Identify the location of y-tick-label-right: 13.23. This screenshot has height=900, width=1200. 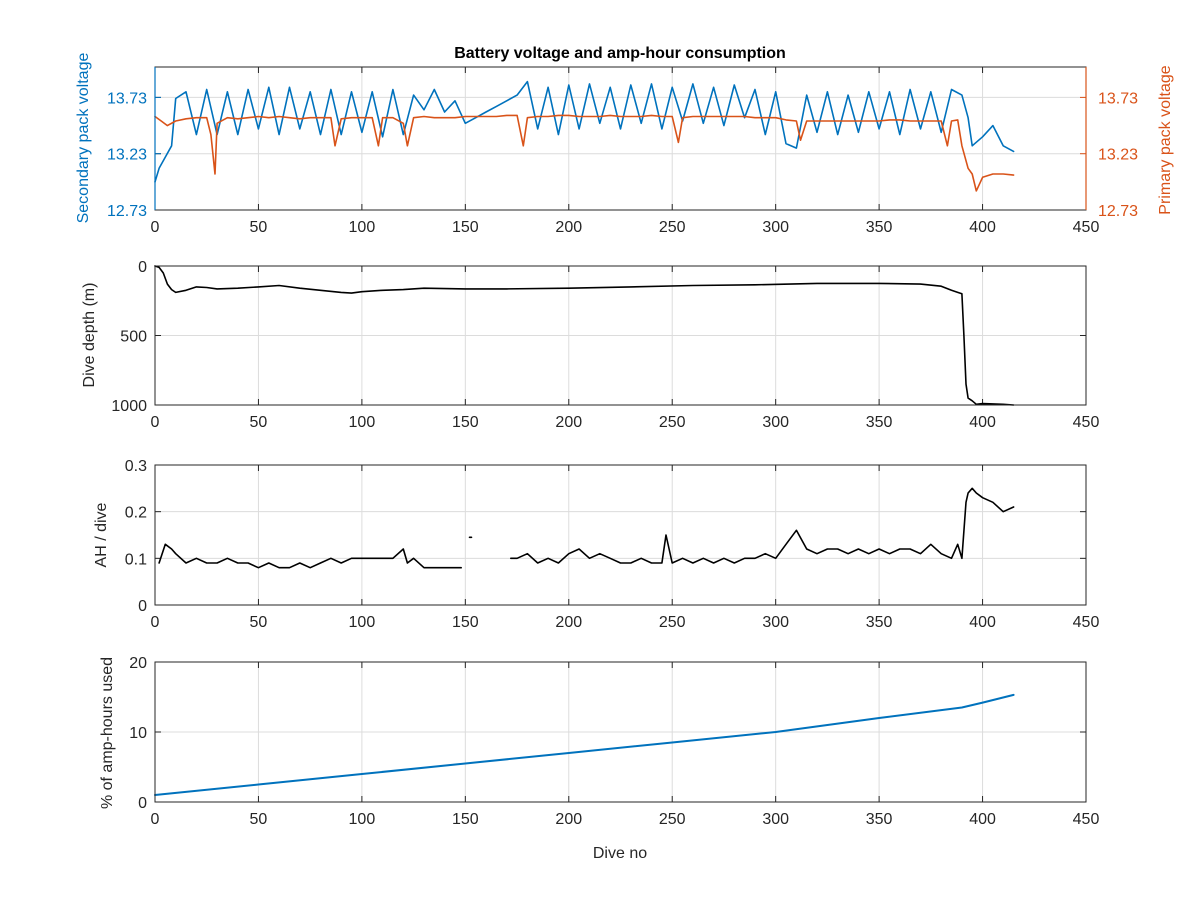
(1118, 155).